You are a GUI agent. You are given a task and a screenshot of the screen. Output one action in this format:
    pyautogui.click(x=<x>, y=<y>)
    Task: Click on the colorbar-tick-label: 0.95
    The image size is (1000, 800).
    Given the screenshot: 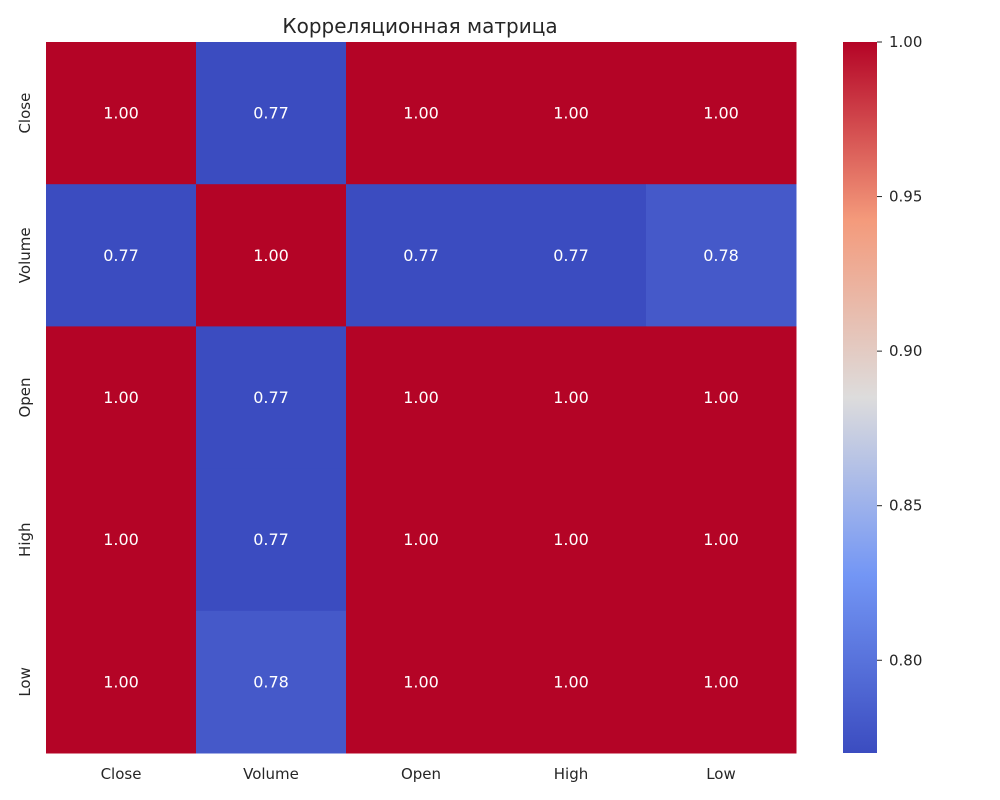 What is the action you would take?
    pyautogui.click(x=905, y=197)
    